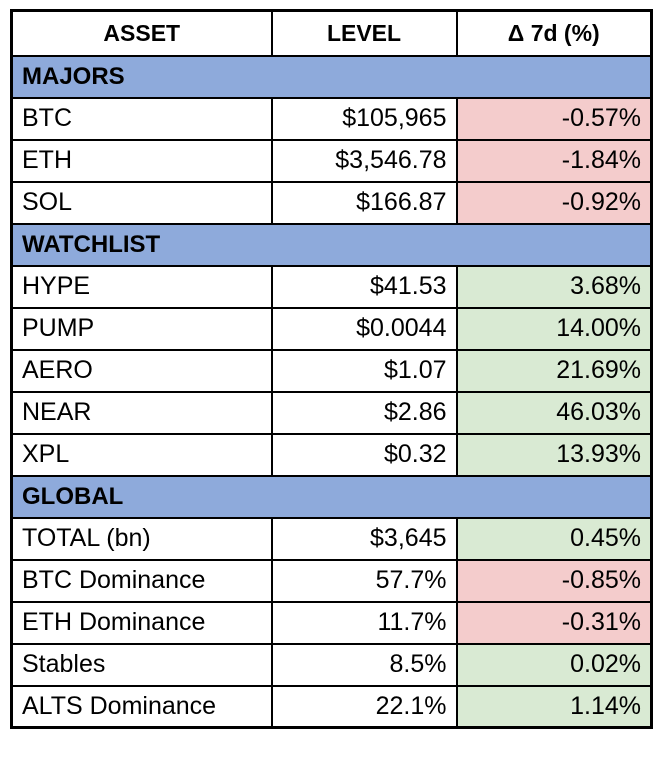  What do you see at coordinates (141, 160) in the screenshot?
I see `asset-cell: ETH` at bounding box center [141, 160].